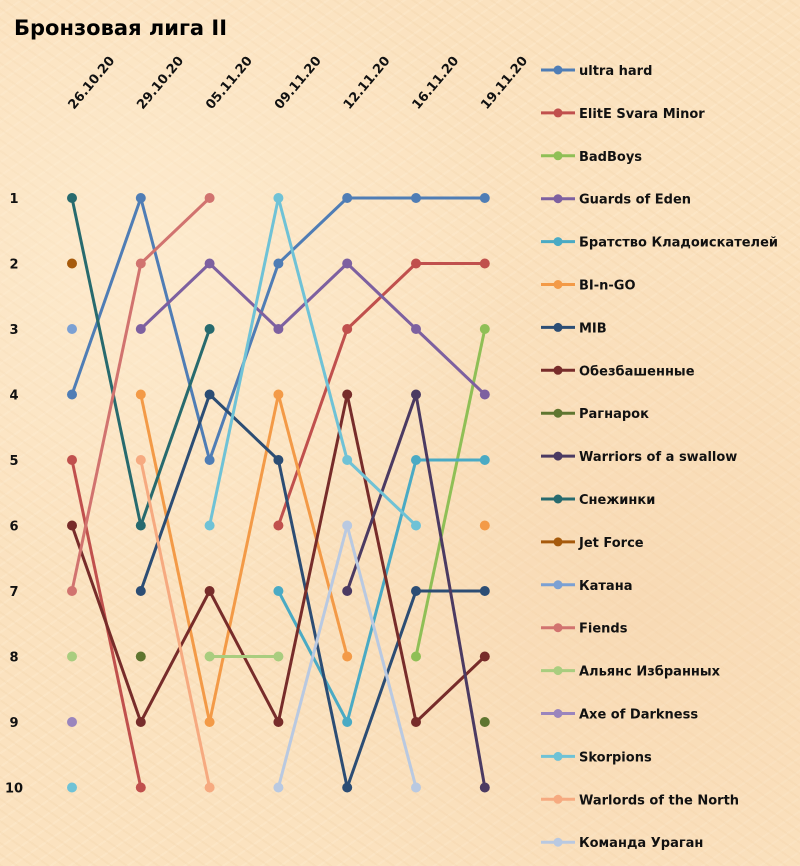  Describe the element at coordinates (610, 157) in the screenshot. I see `legend-label: BadBoys` at that location.